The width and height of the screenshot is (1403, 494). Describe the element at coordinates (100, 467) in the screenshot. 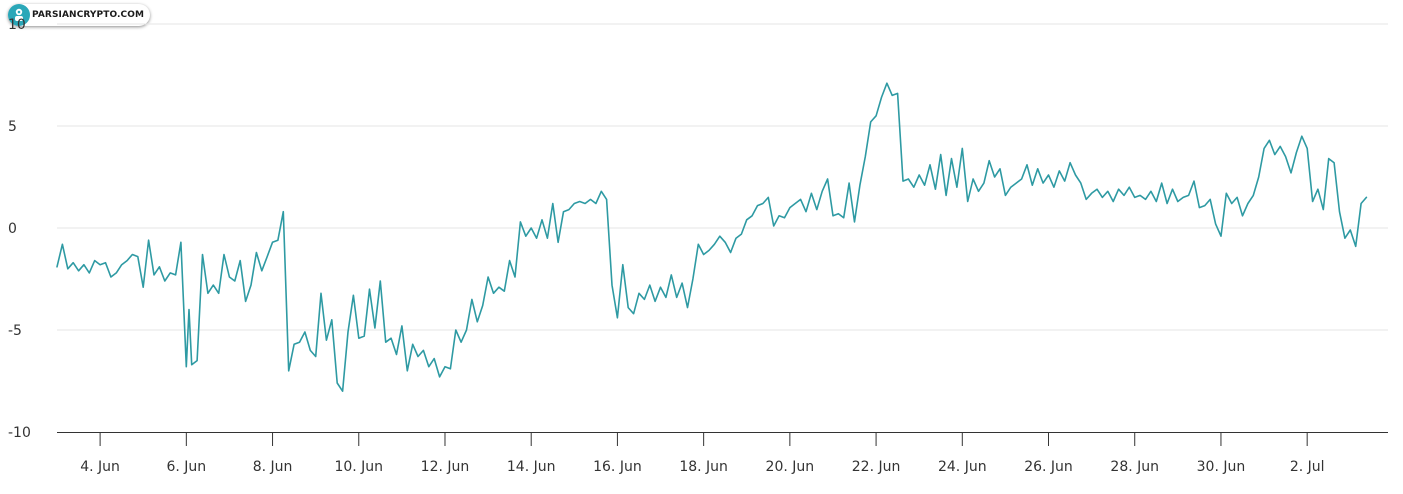

I see `x-tick-label: 4. Jun` at that location.